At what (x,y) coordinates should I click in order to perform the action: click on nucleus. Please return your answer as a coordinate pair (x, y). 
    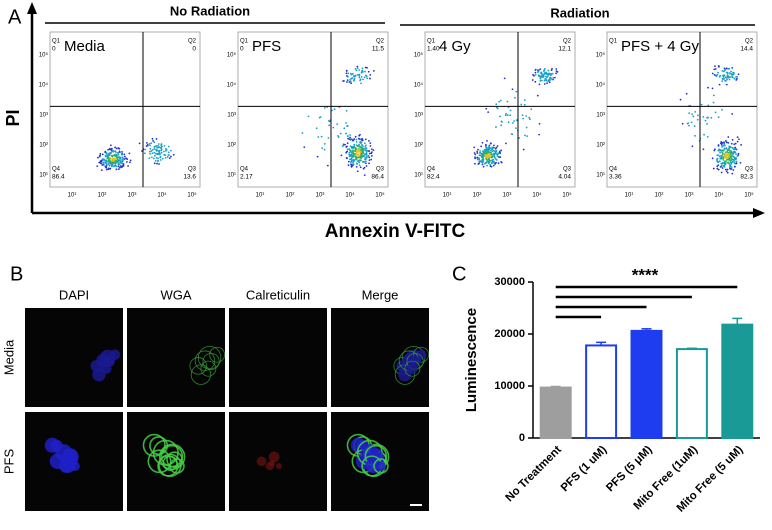
    Looking at the image, I should click on (381, 466).